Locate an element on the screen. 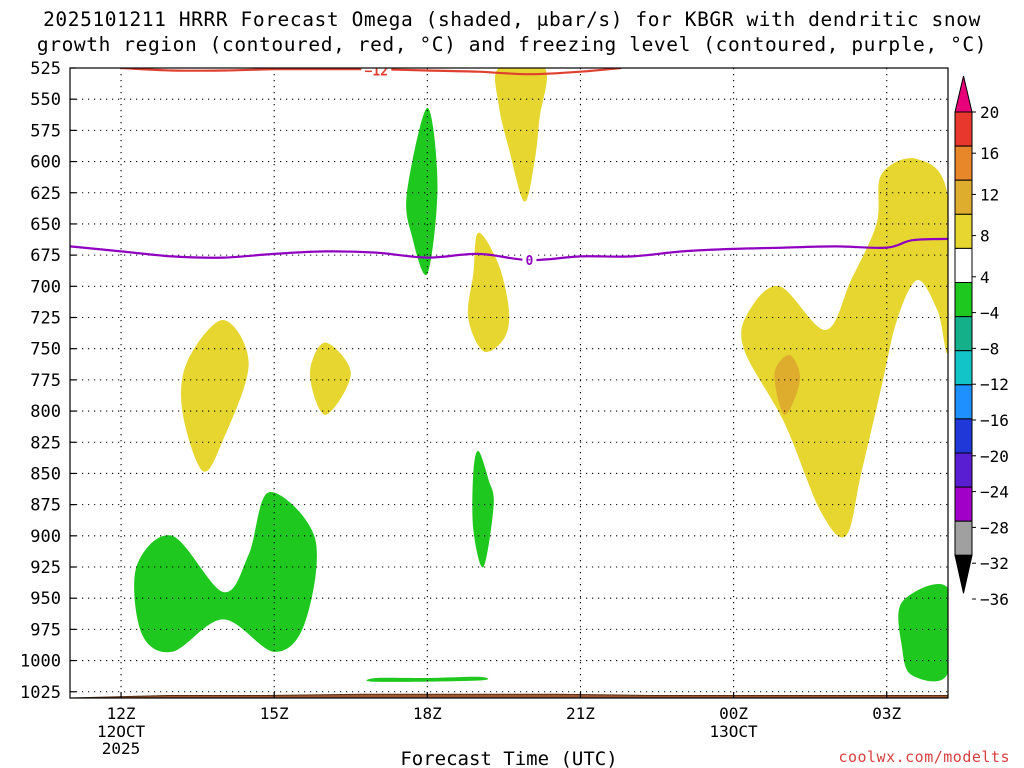 The image size is (1024, 768). y-tick-label-600: 600 is located at coordinates (45, 163).